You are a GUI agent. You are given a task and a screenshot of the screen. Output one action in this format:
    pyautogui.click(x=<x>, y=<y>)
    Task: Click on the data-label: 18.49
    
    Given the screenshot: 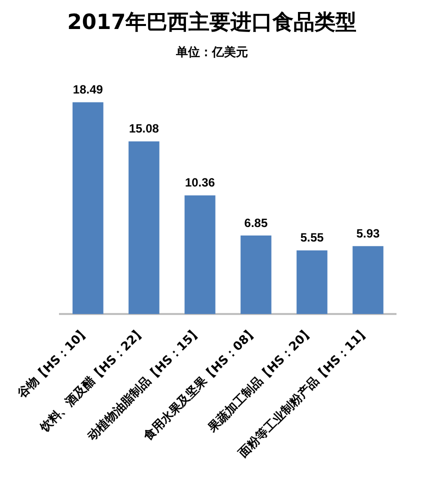 What is the action you would take?
    pyautogui.click(x=88, y=89)
    